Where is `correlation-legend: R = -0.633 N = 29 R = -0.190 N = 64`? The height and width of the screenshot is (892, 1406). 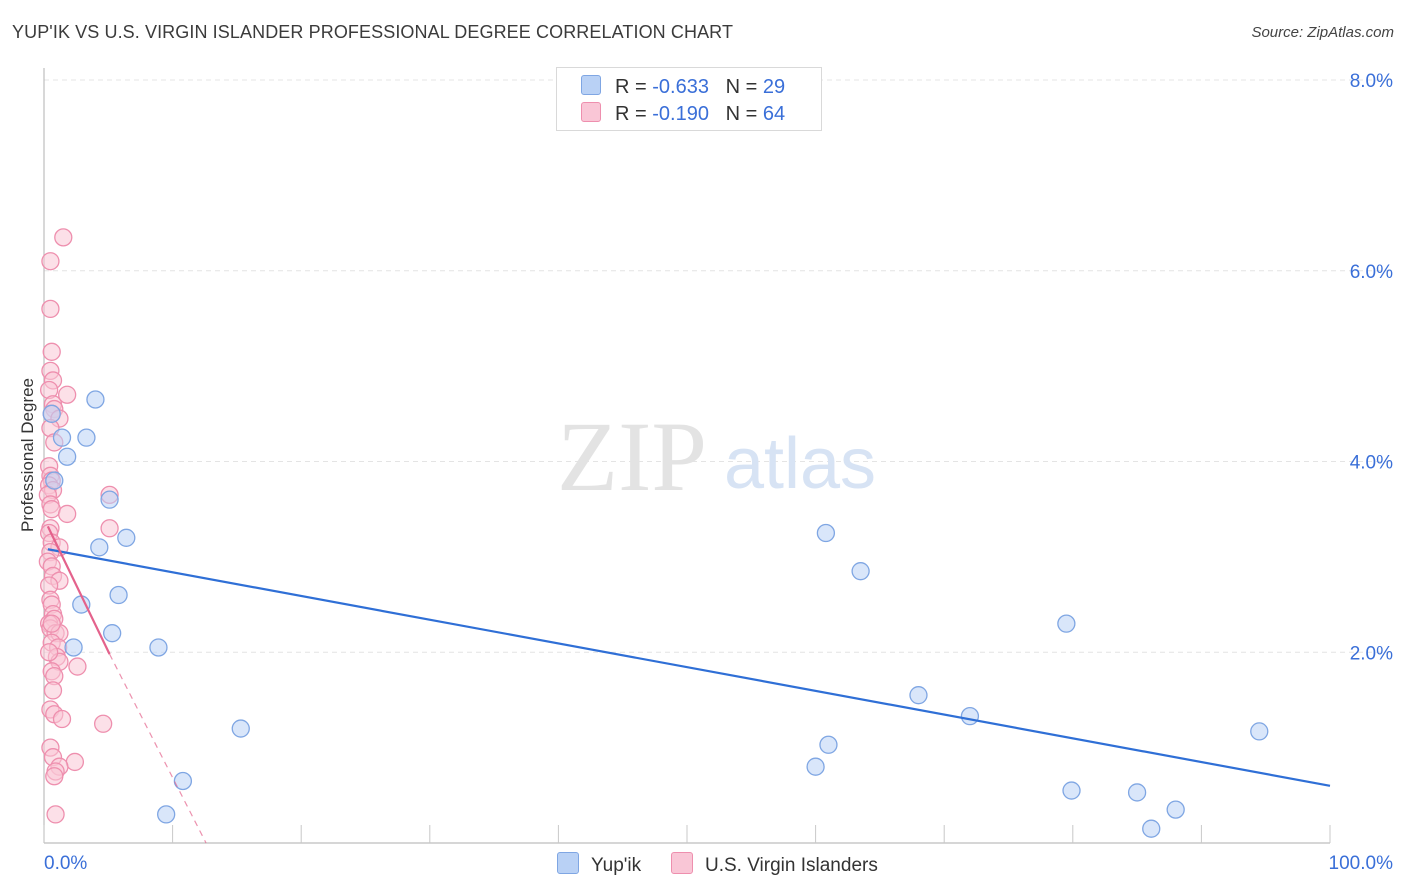
correlation-legend: R = -0.633 N = 29 R = -0.190 N = 64 is located at coordinates (689, 99).